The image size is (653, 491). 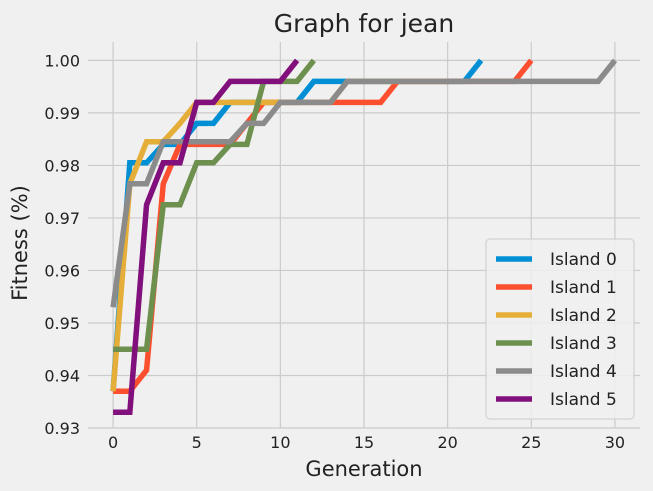 I want to click on legend-box, so click(x=560, y=329).